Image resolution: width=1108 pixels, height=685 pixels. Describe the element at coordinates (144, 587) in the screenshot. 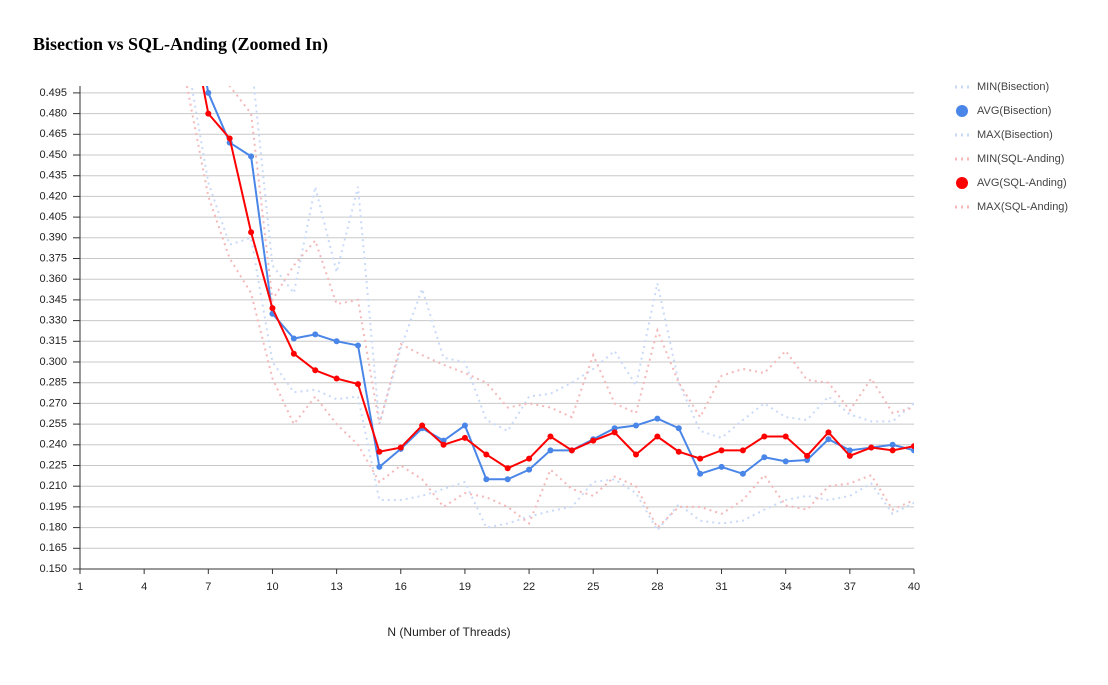

I see `x-tick-label: 4` at that location.